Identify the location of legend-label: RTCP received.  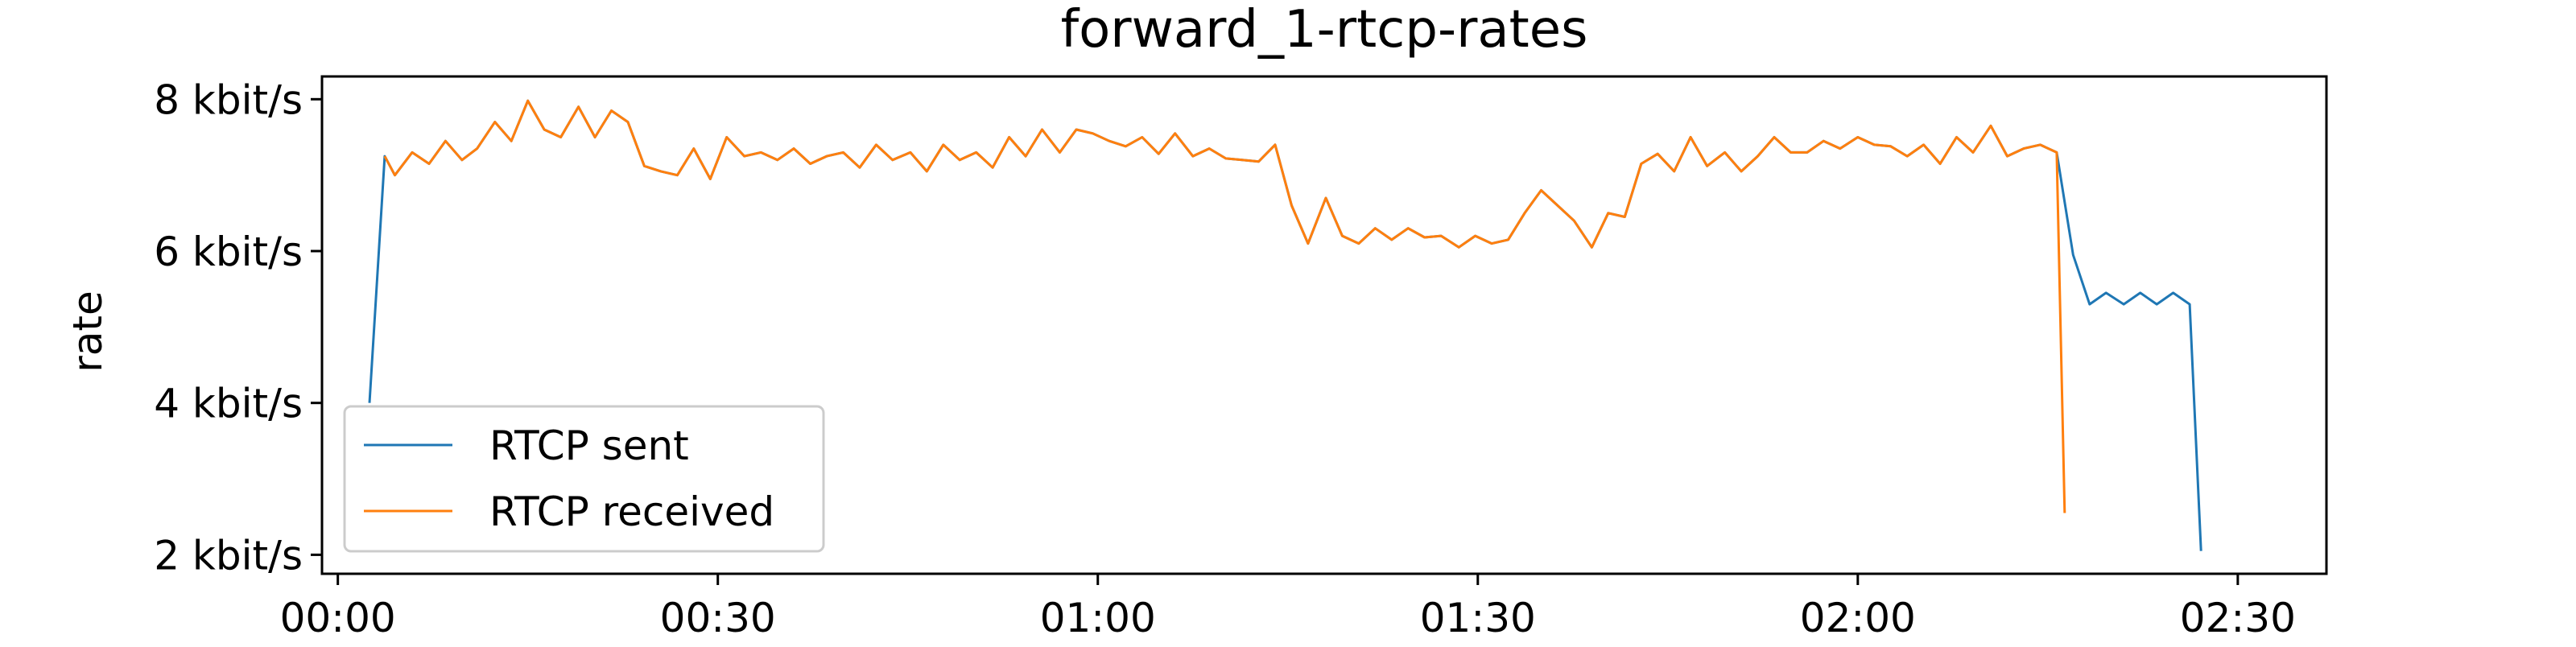
(631, 511).